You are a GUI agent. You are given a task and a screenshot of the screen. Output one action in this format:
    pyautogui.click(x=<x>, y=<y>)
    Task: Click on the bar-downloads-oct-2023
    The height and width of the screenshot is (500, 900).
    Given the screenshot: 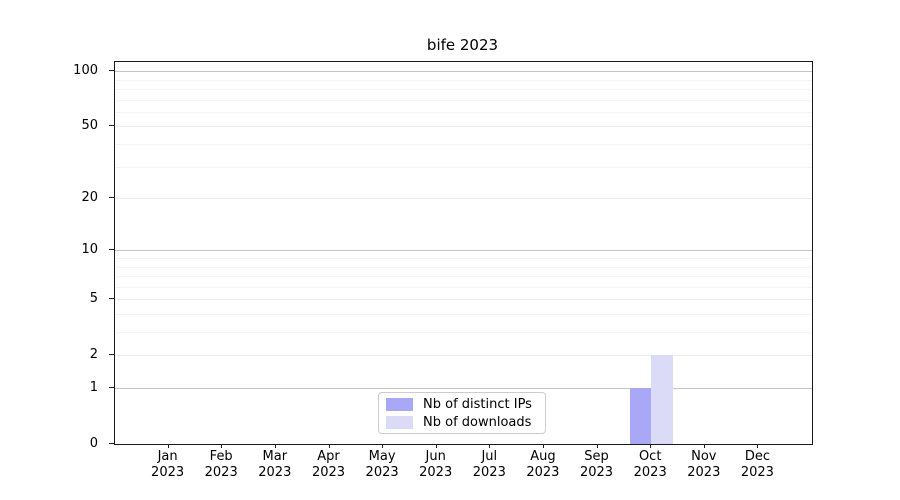 What is the action you would take?
    pyautogui.click(x=662, y=399)
    